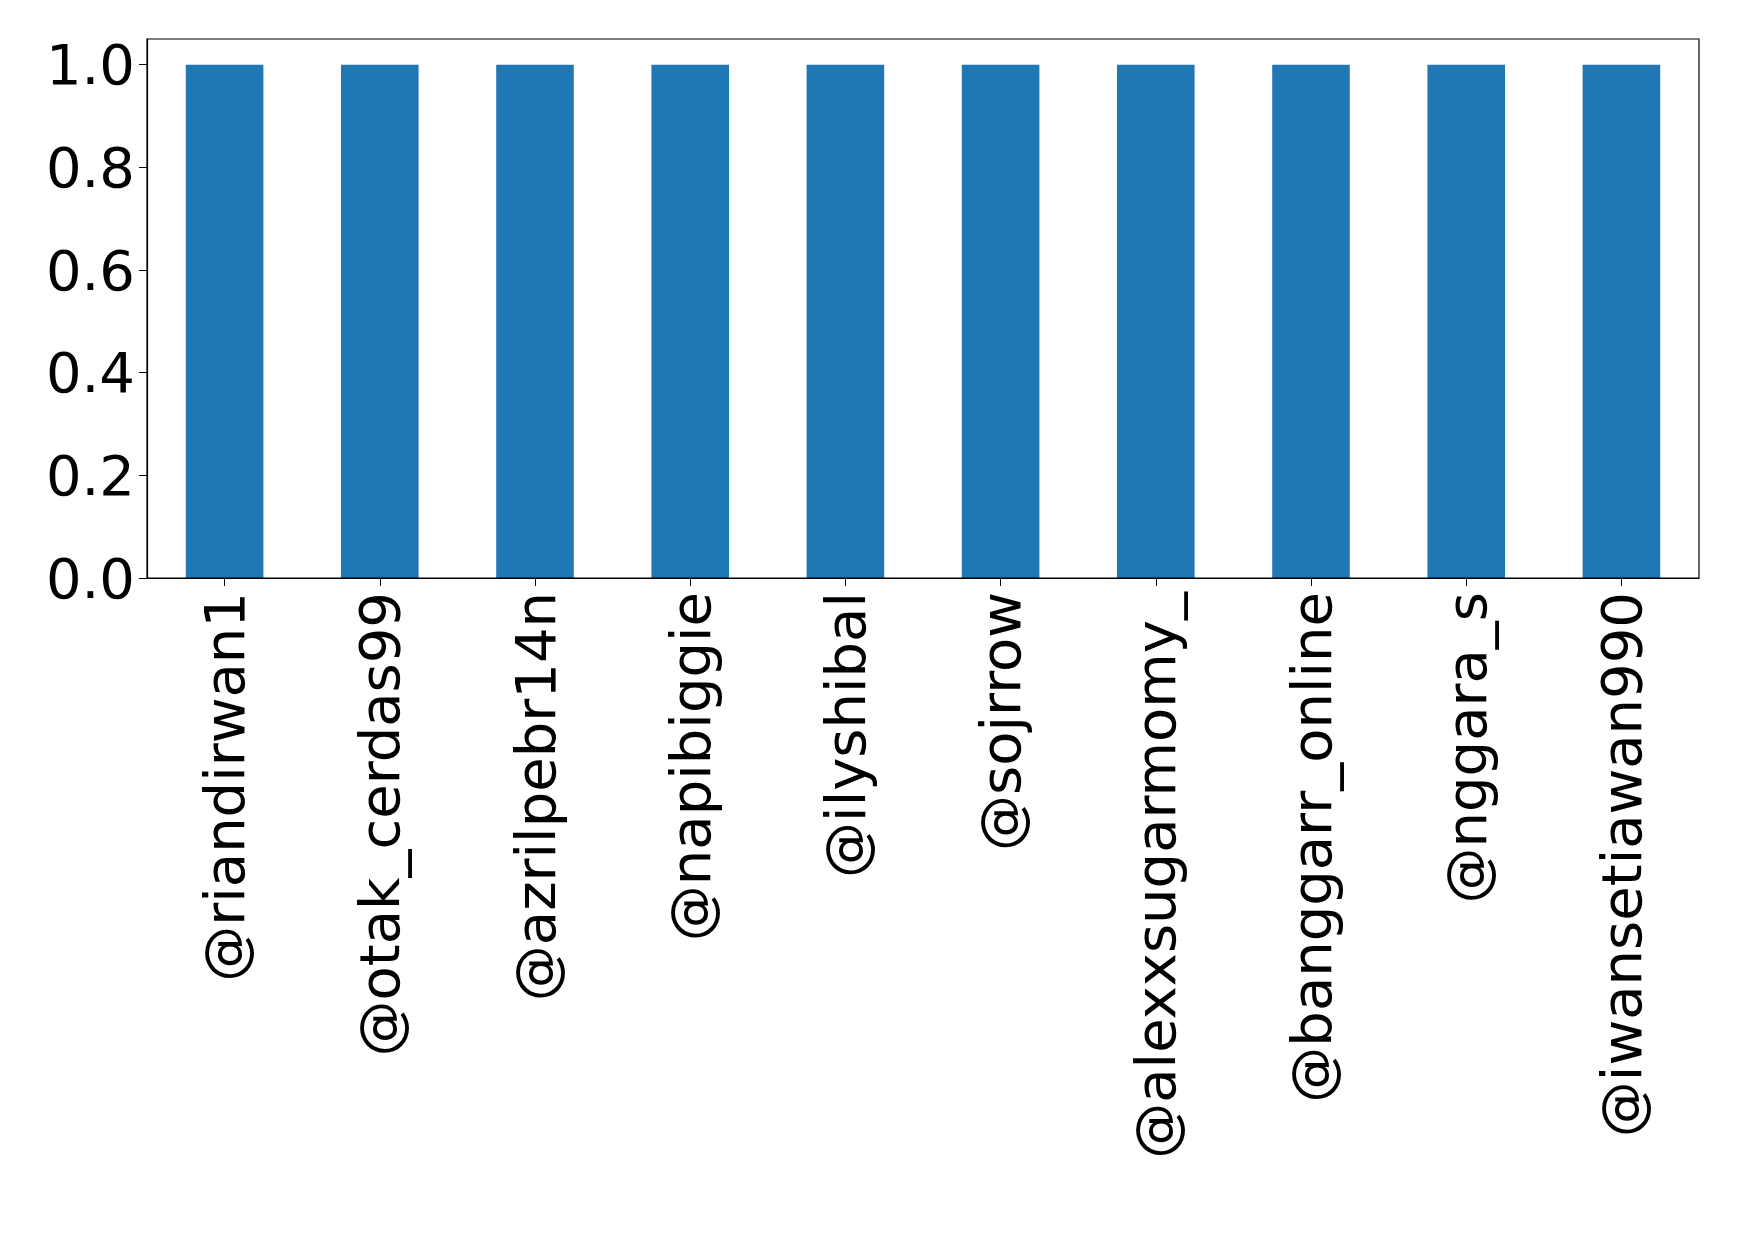 The image size is (1739, 1260). Describe the element at coordinates (1621, 865) in the screenshot. I see `x-tick-label: @iwansetiawan990` at that location.